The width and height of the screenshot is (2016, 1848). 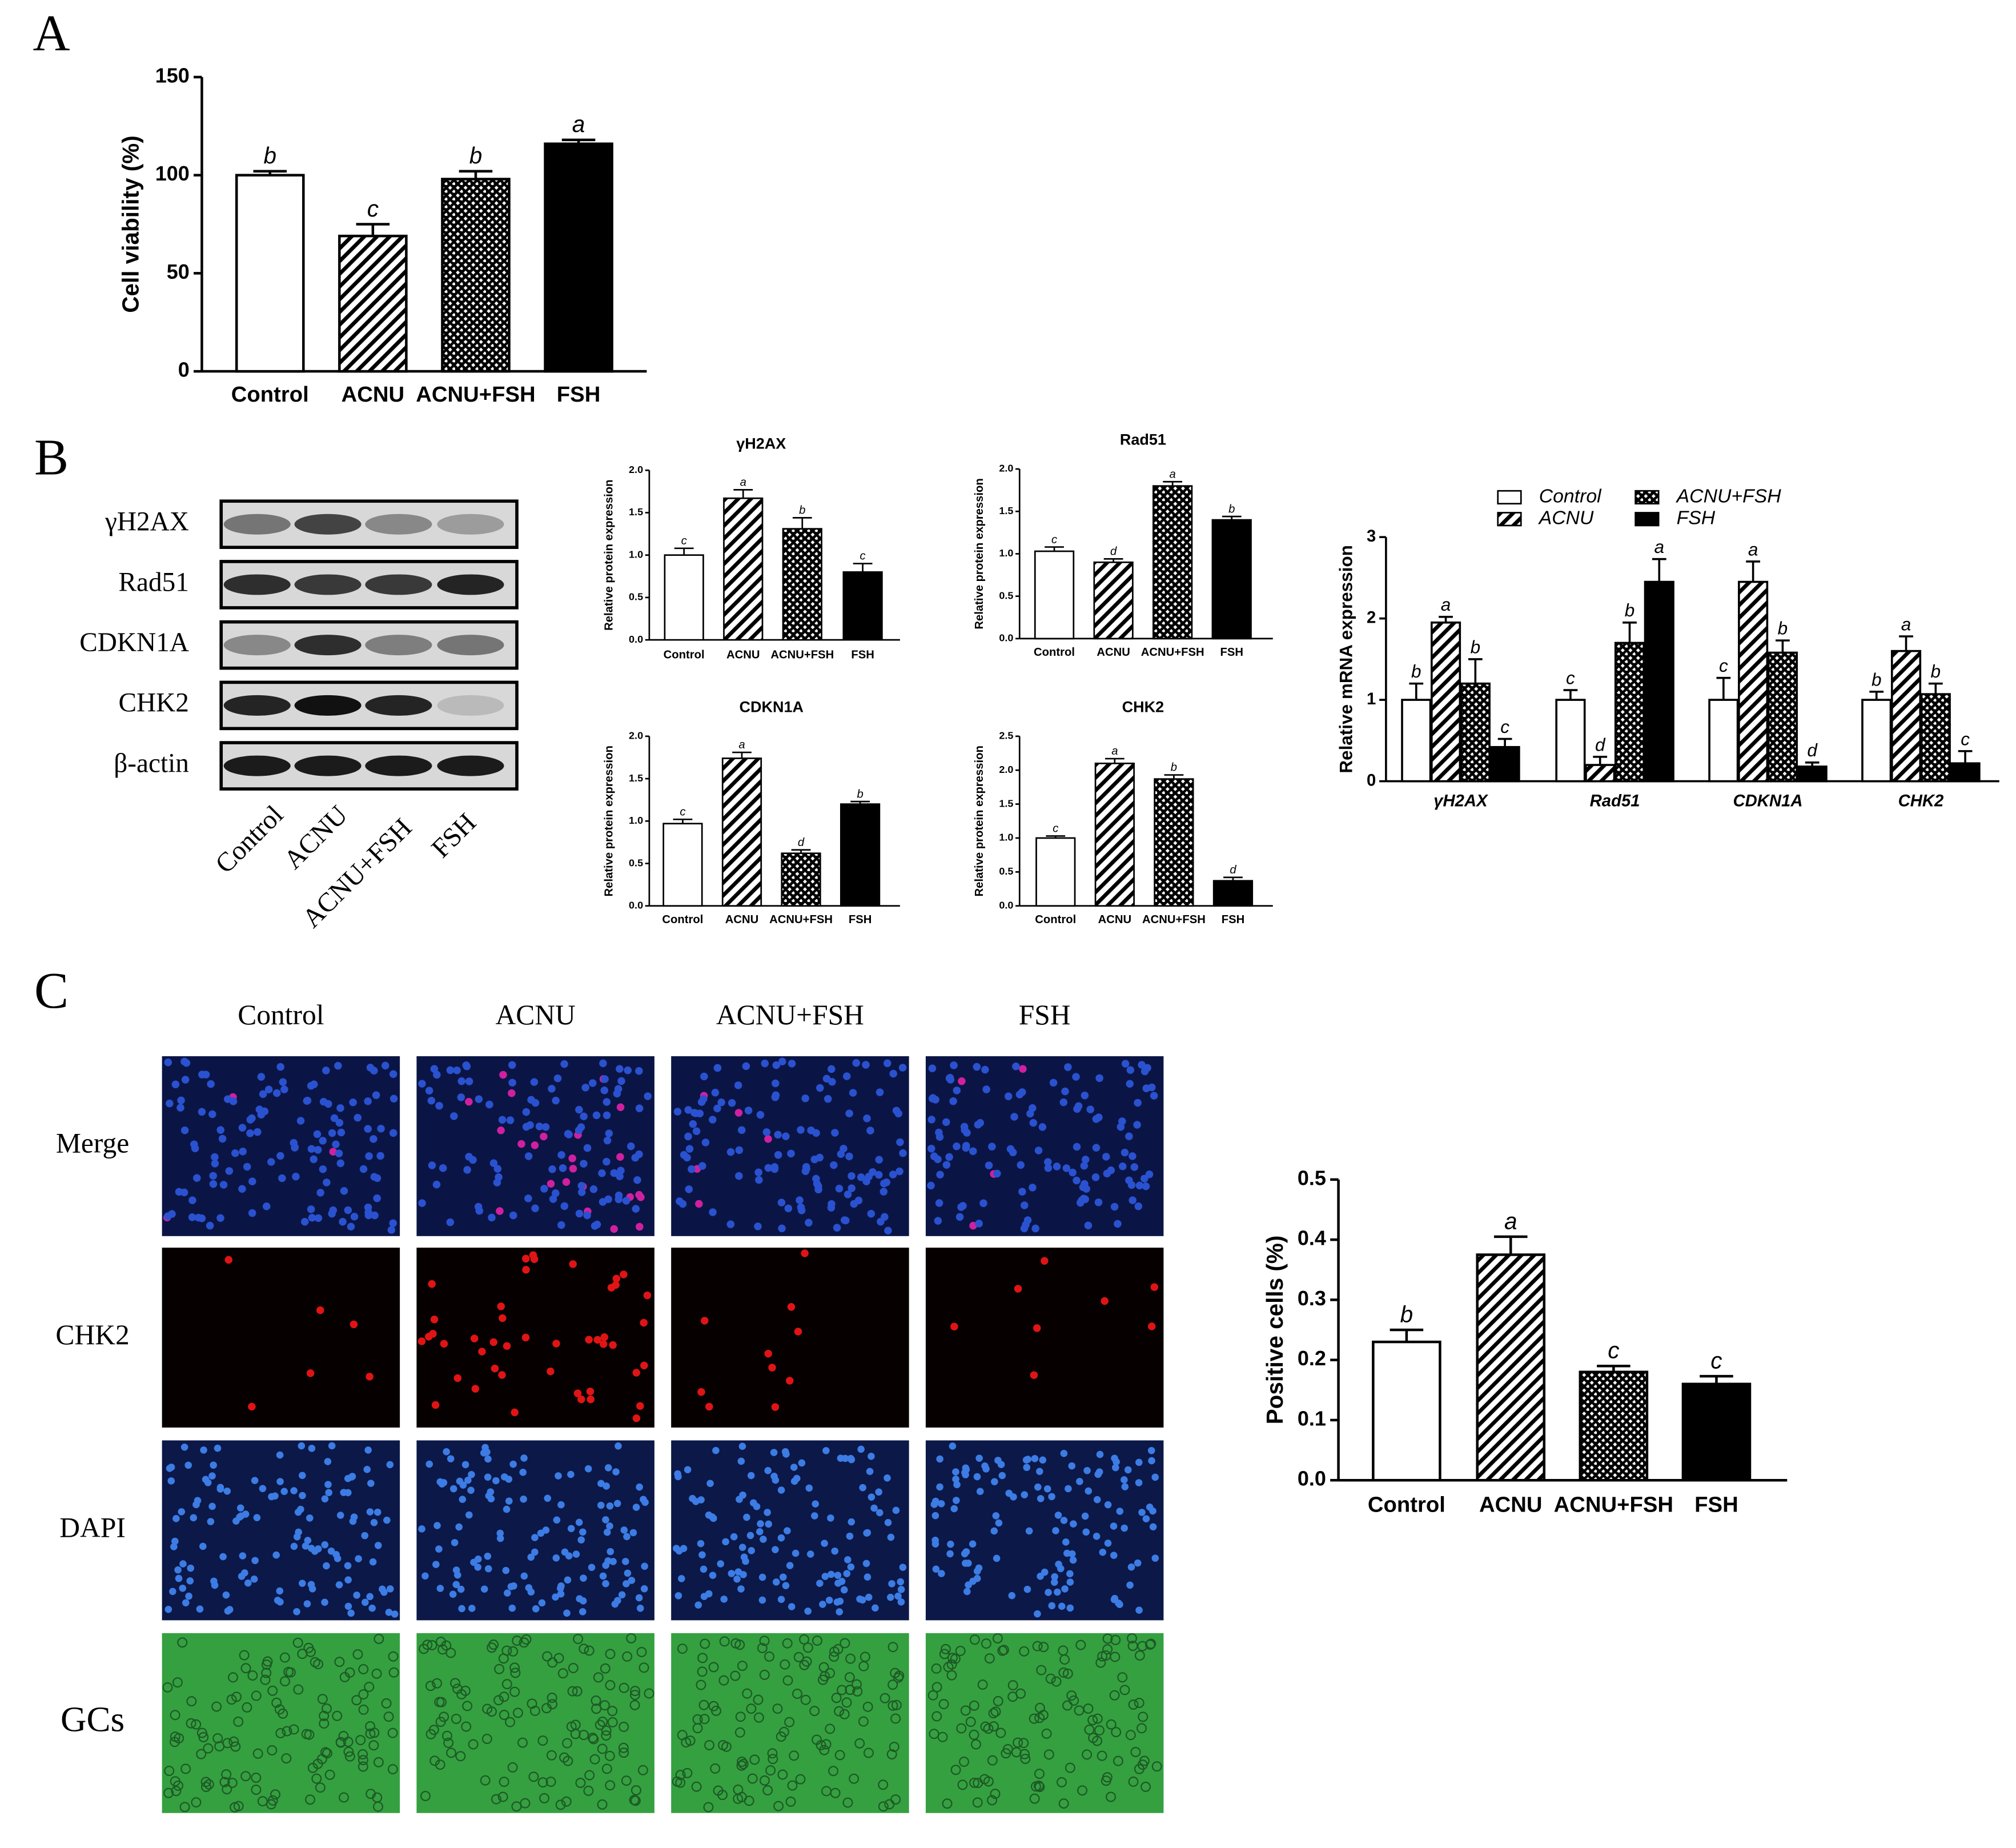 What do you see at coordinates (316, 838) in the screenshot?
I see `lane-label: ACNU` at bounding box center [316, 838].